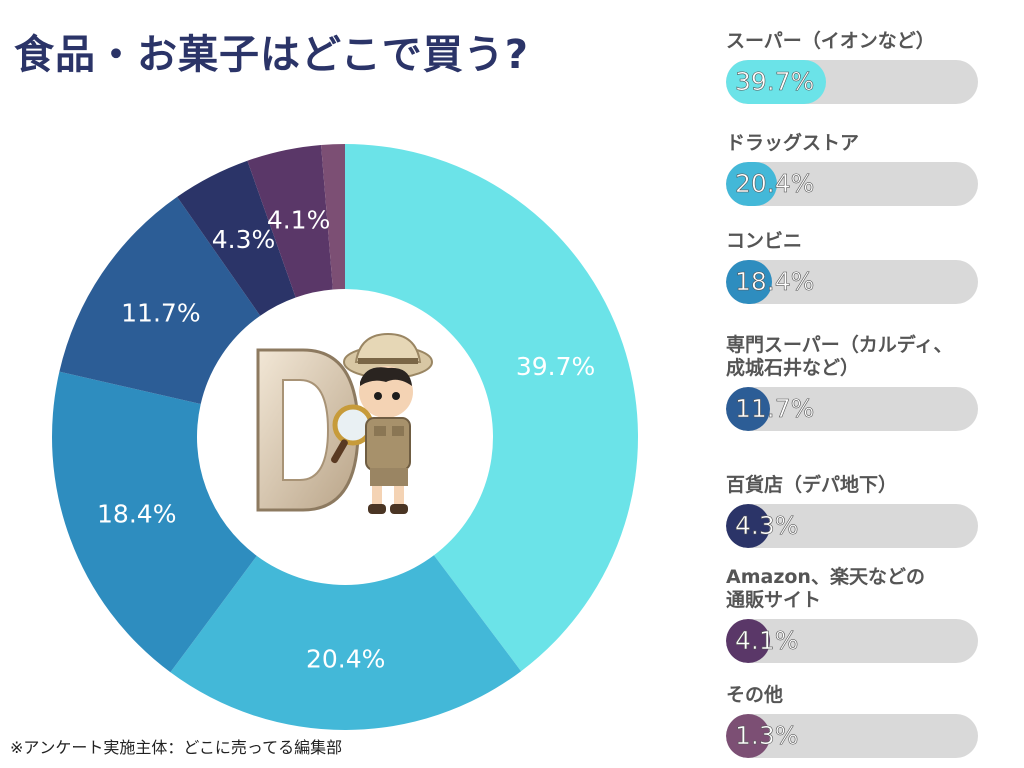 This screenshot has height=768, width=1024. What do you see at coordinates (764, 241) in the screenshot?
I see `bar-label-line: コンビニ` at bounding box center [764, 241].